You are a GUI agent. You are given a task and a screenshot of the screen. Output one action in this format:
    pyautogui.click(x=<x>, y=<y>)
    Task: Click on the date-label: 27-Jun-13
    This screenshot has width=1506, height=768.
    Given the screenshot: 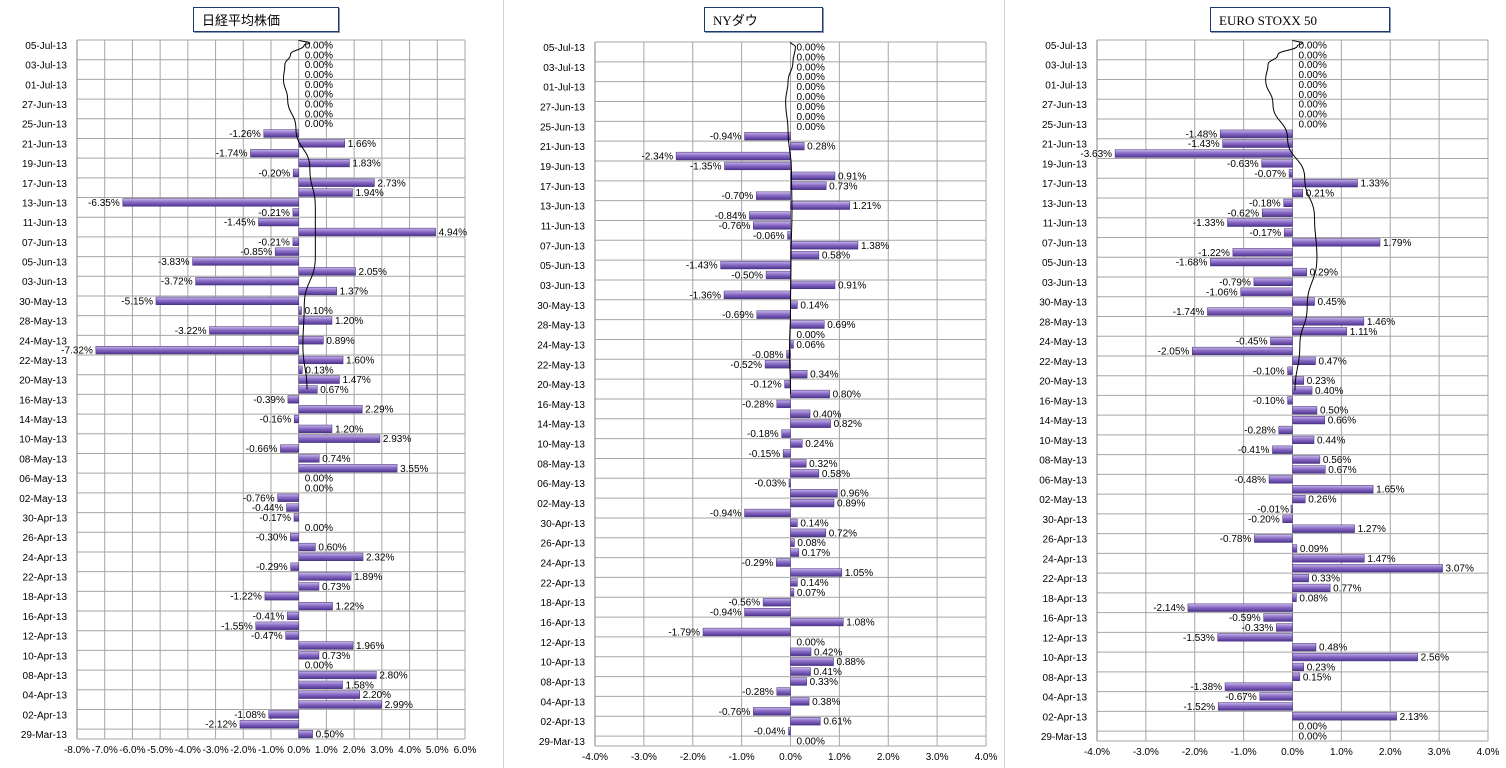 What is the action you would take?
    pyautogui.click(x=562, y=107)
    